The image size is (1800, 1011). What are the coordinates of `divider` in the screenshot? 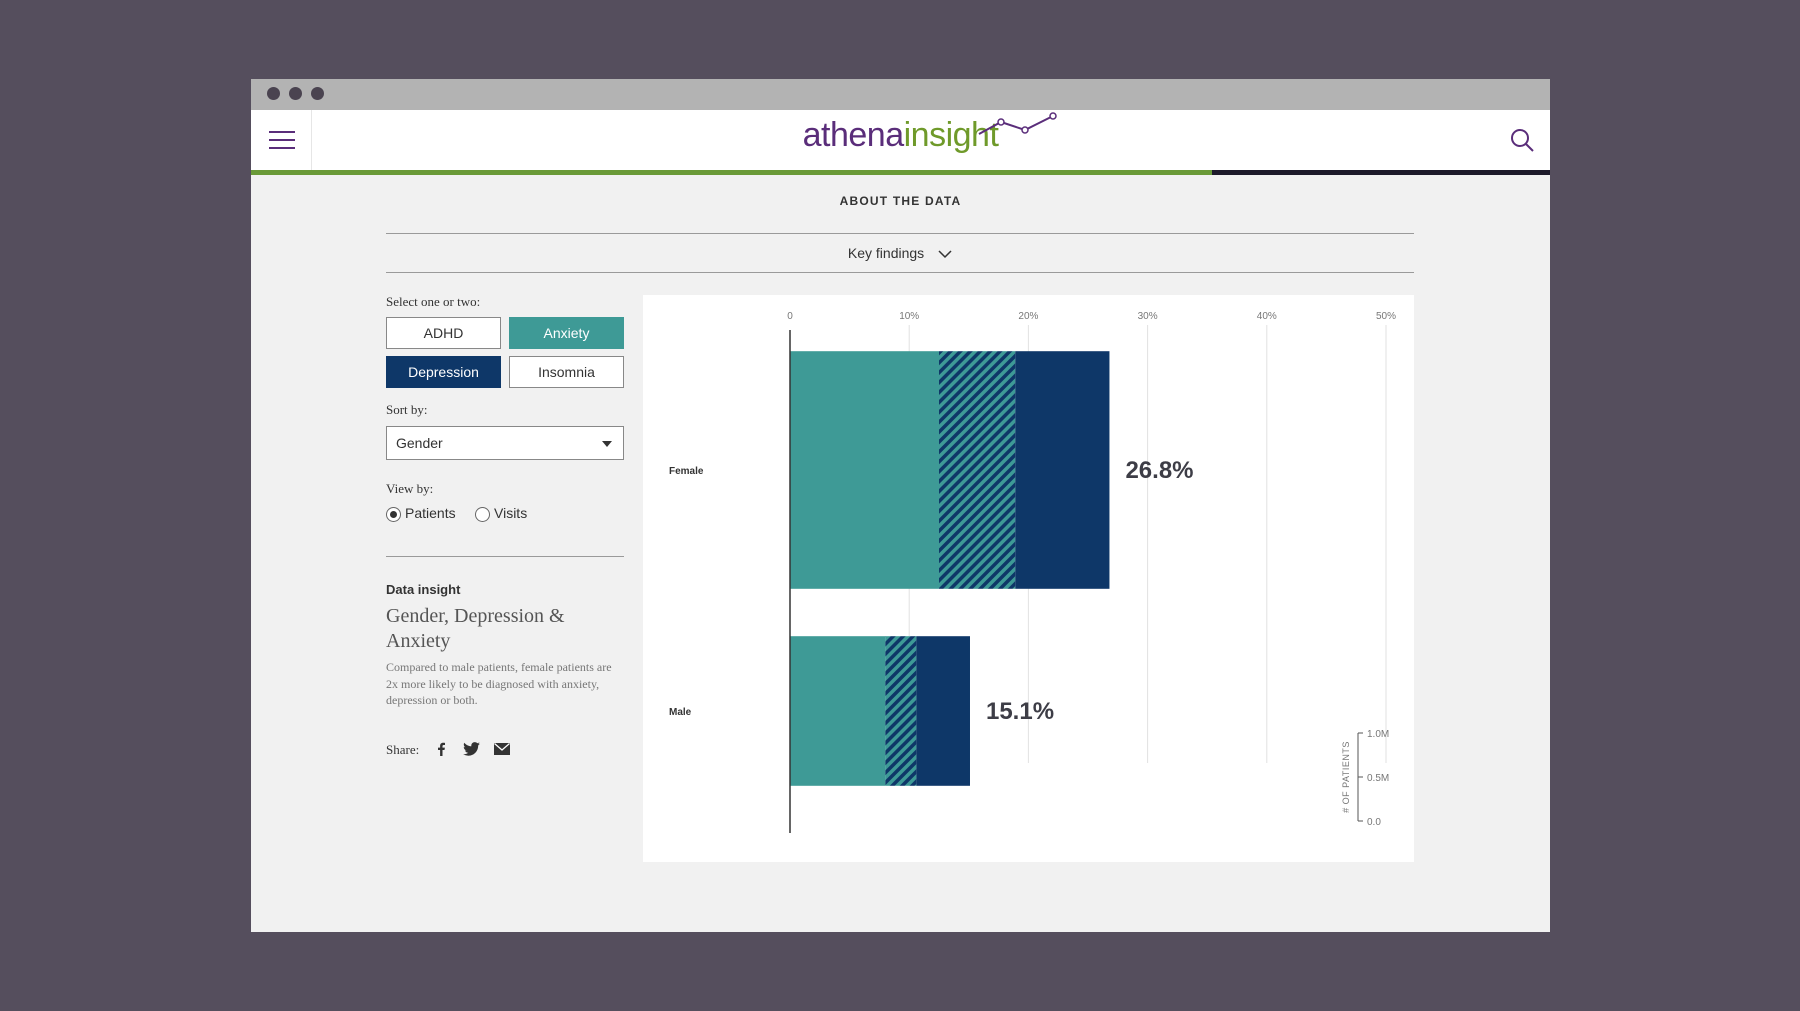 It's located at (505, 556).